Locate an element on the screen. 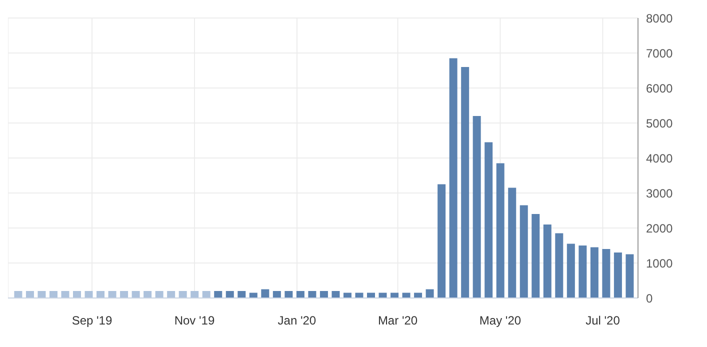 Image resolution: width=707 pixels, height=347 pixels. x-tick-label: Jul '20 is located at coordinates (603, 321).